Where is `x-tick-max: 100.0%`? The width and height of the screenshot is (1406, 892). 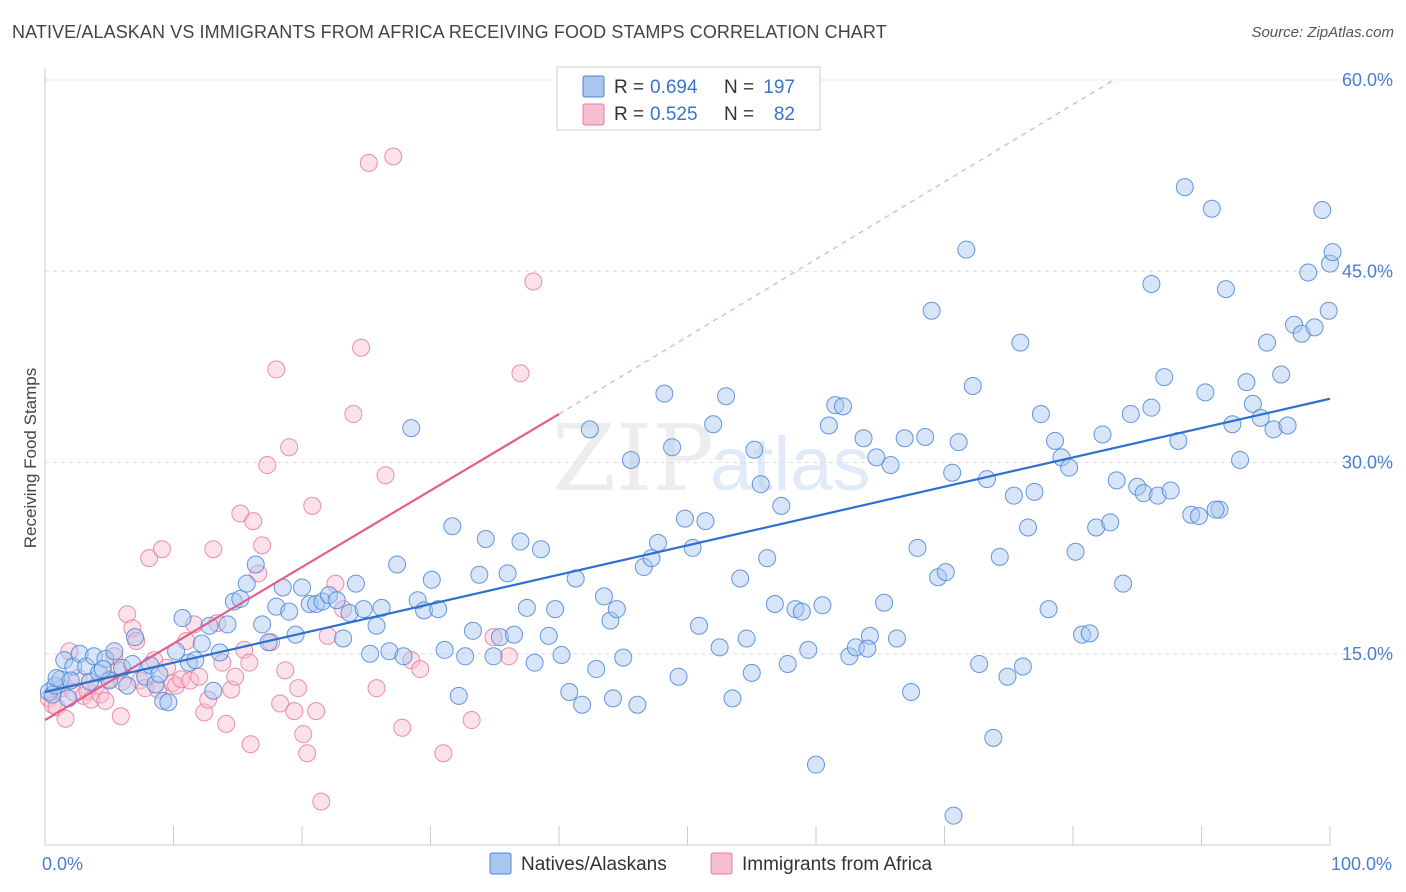 x-tick-max: 100.0% is located at coordinates (1361, 864).